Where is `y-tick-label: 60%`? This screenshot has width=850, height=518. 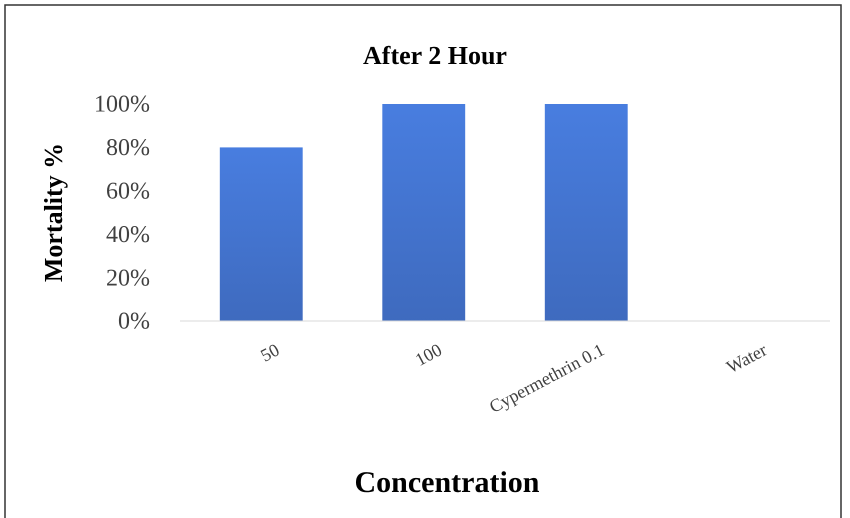
y-tick-label: 60% is located at coordinates (128, 191).